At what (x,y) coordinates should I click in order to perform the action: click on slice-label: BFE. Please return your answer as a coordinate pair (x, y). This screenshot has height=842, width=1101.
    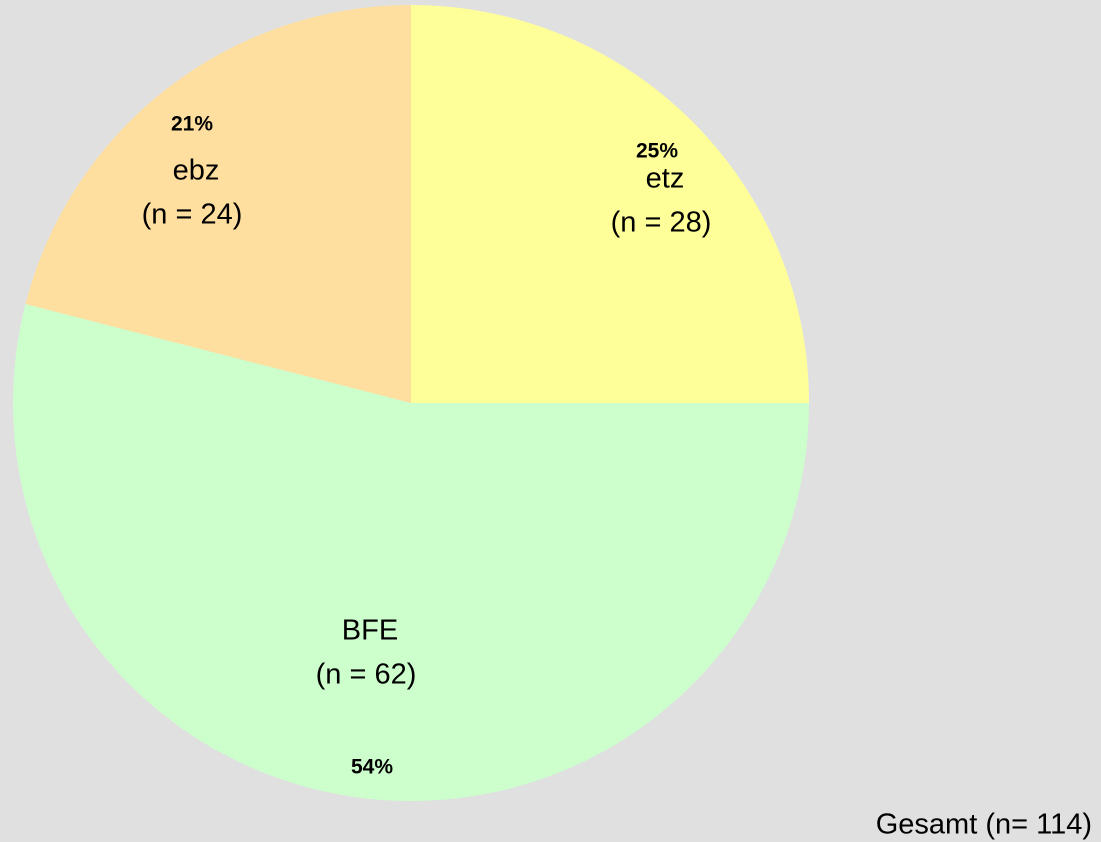
    Looking at the image, I should click on (370, 631).